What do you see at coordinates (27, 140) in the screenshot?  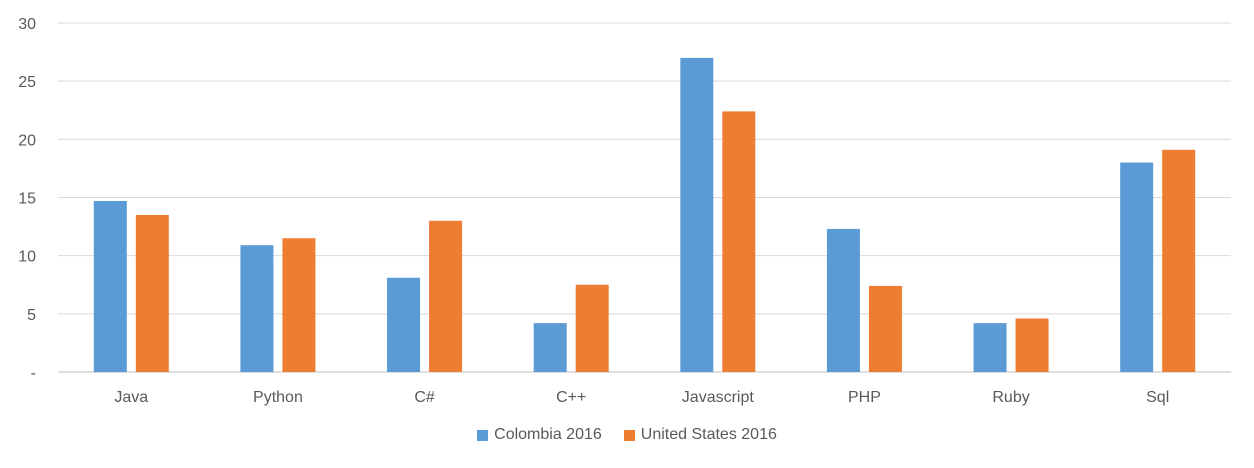 I see `y-tick-label: 20` at bounding box center [27, 140].